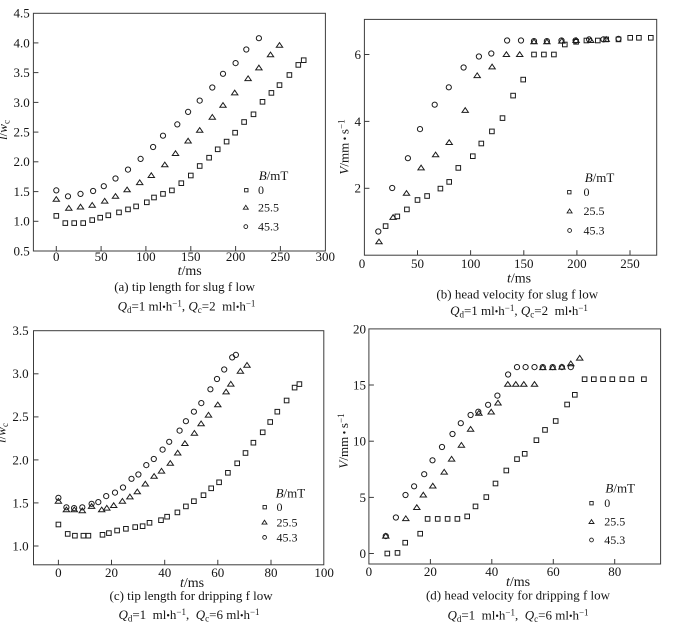 The image size is (679, 629). Describe the element at coordinates (358, 54) in the screenshot. I see `svg-text: 6` at that location.